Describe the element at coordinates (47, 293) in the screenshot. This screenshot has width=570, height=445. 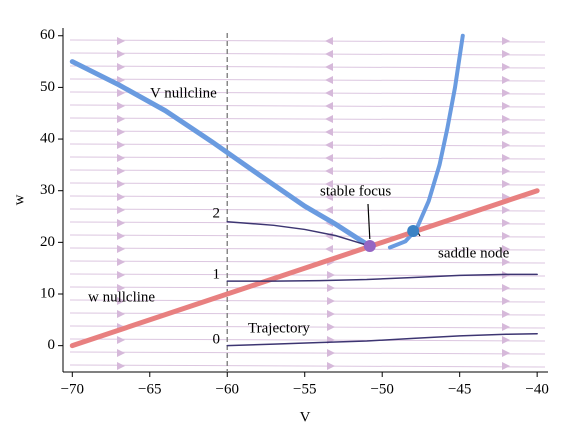
I see `y-tick-label: 10` at that location.